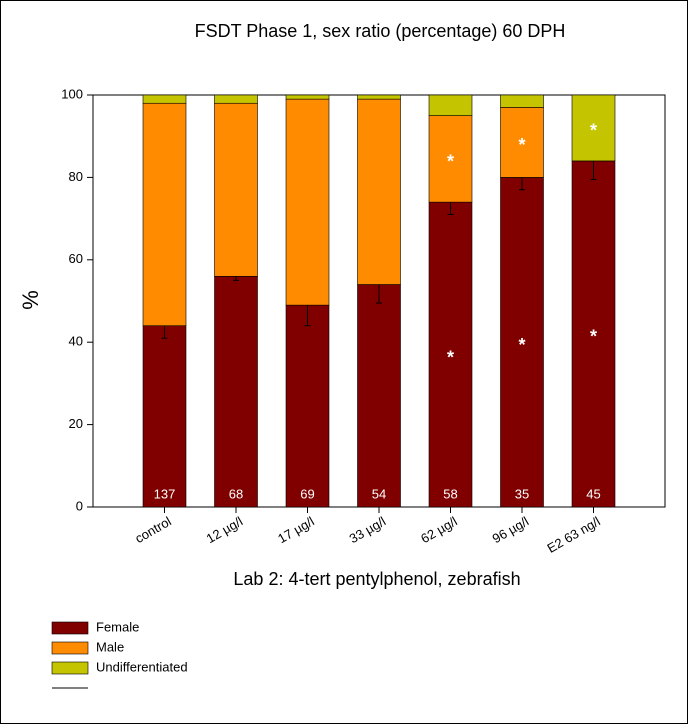  Describe the element at coordinates (307, 493) in the screenshot. I see `count-label: 69` at that location.